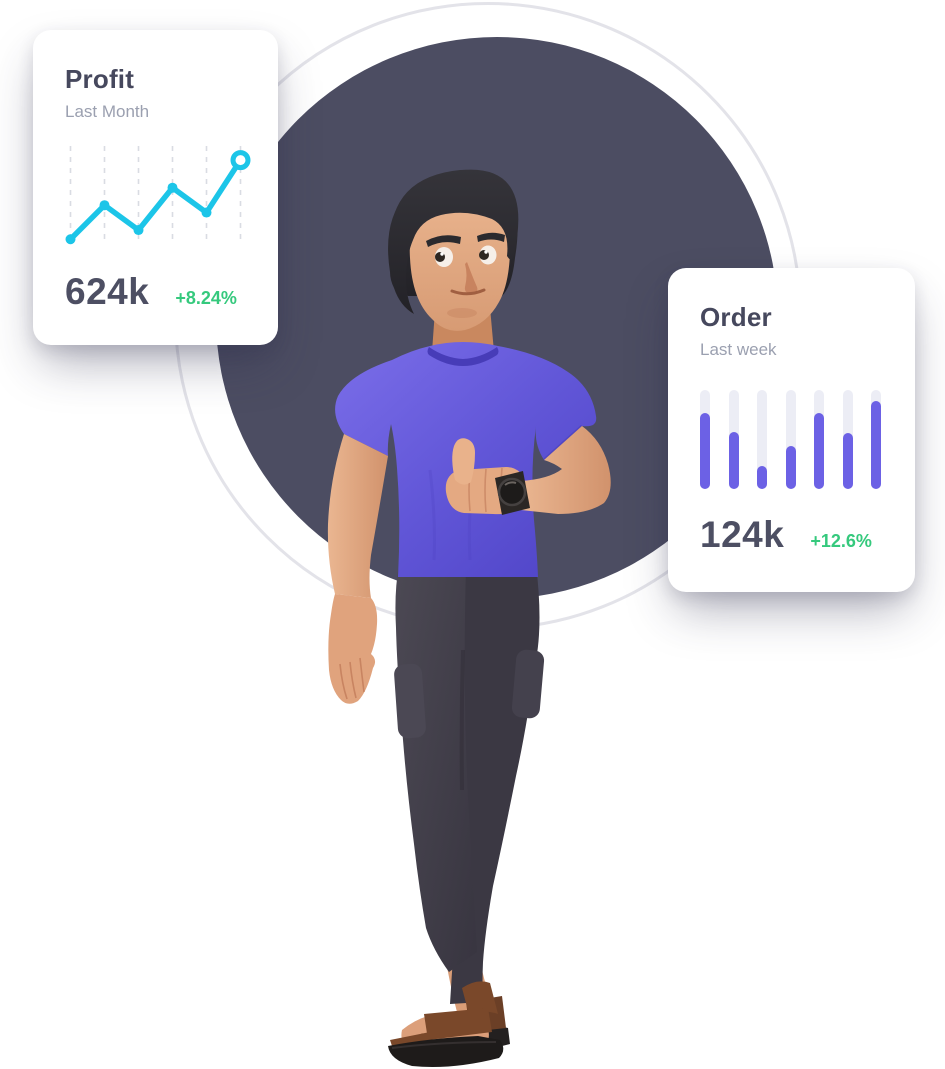  What do you see at coordinates (155, 199) in the screenshot?
I see `profit-line` at bounding box center [155, 199].